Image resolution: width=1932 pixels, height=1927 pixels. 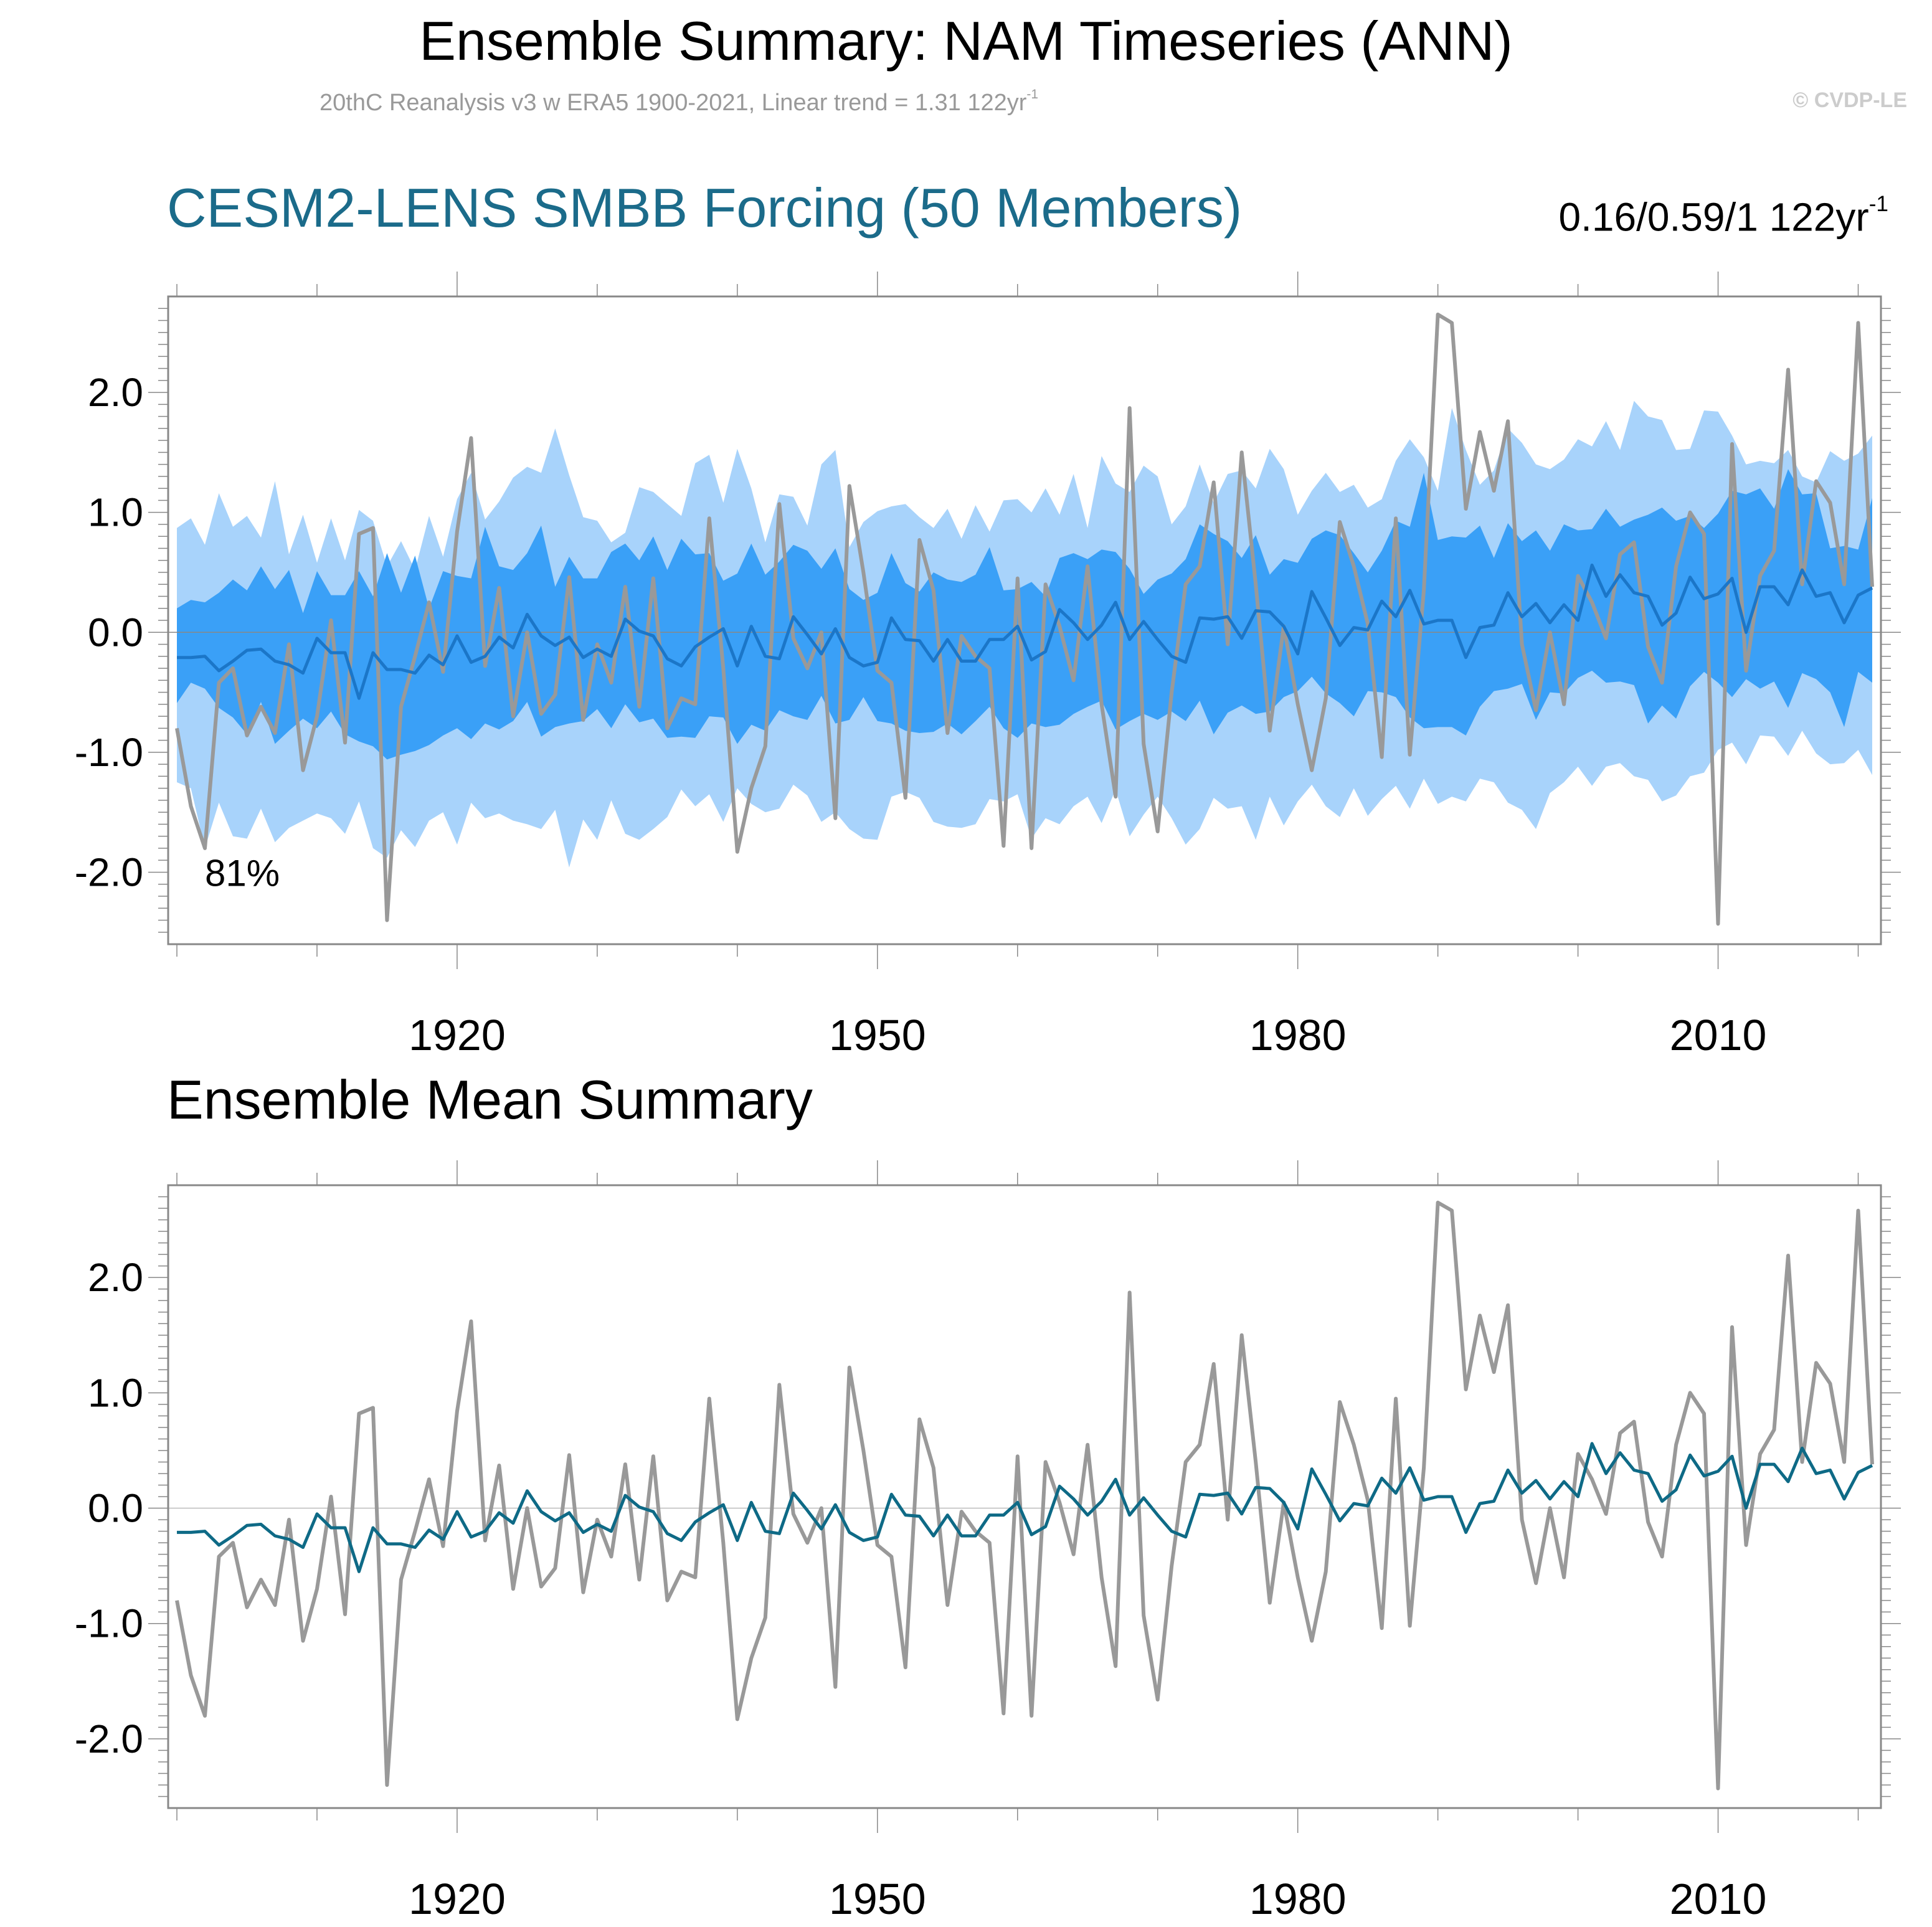 I want to click on percent-annotation: 81%, so click(x=243, y=873).